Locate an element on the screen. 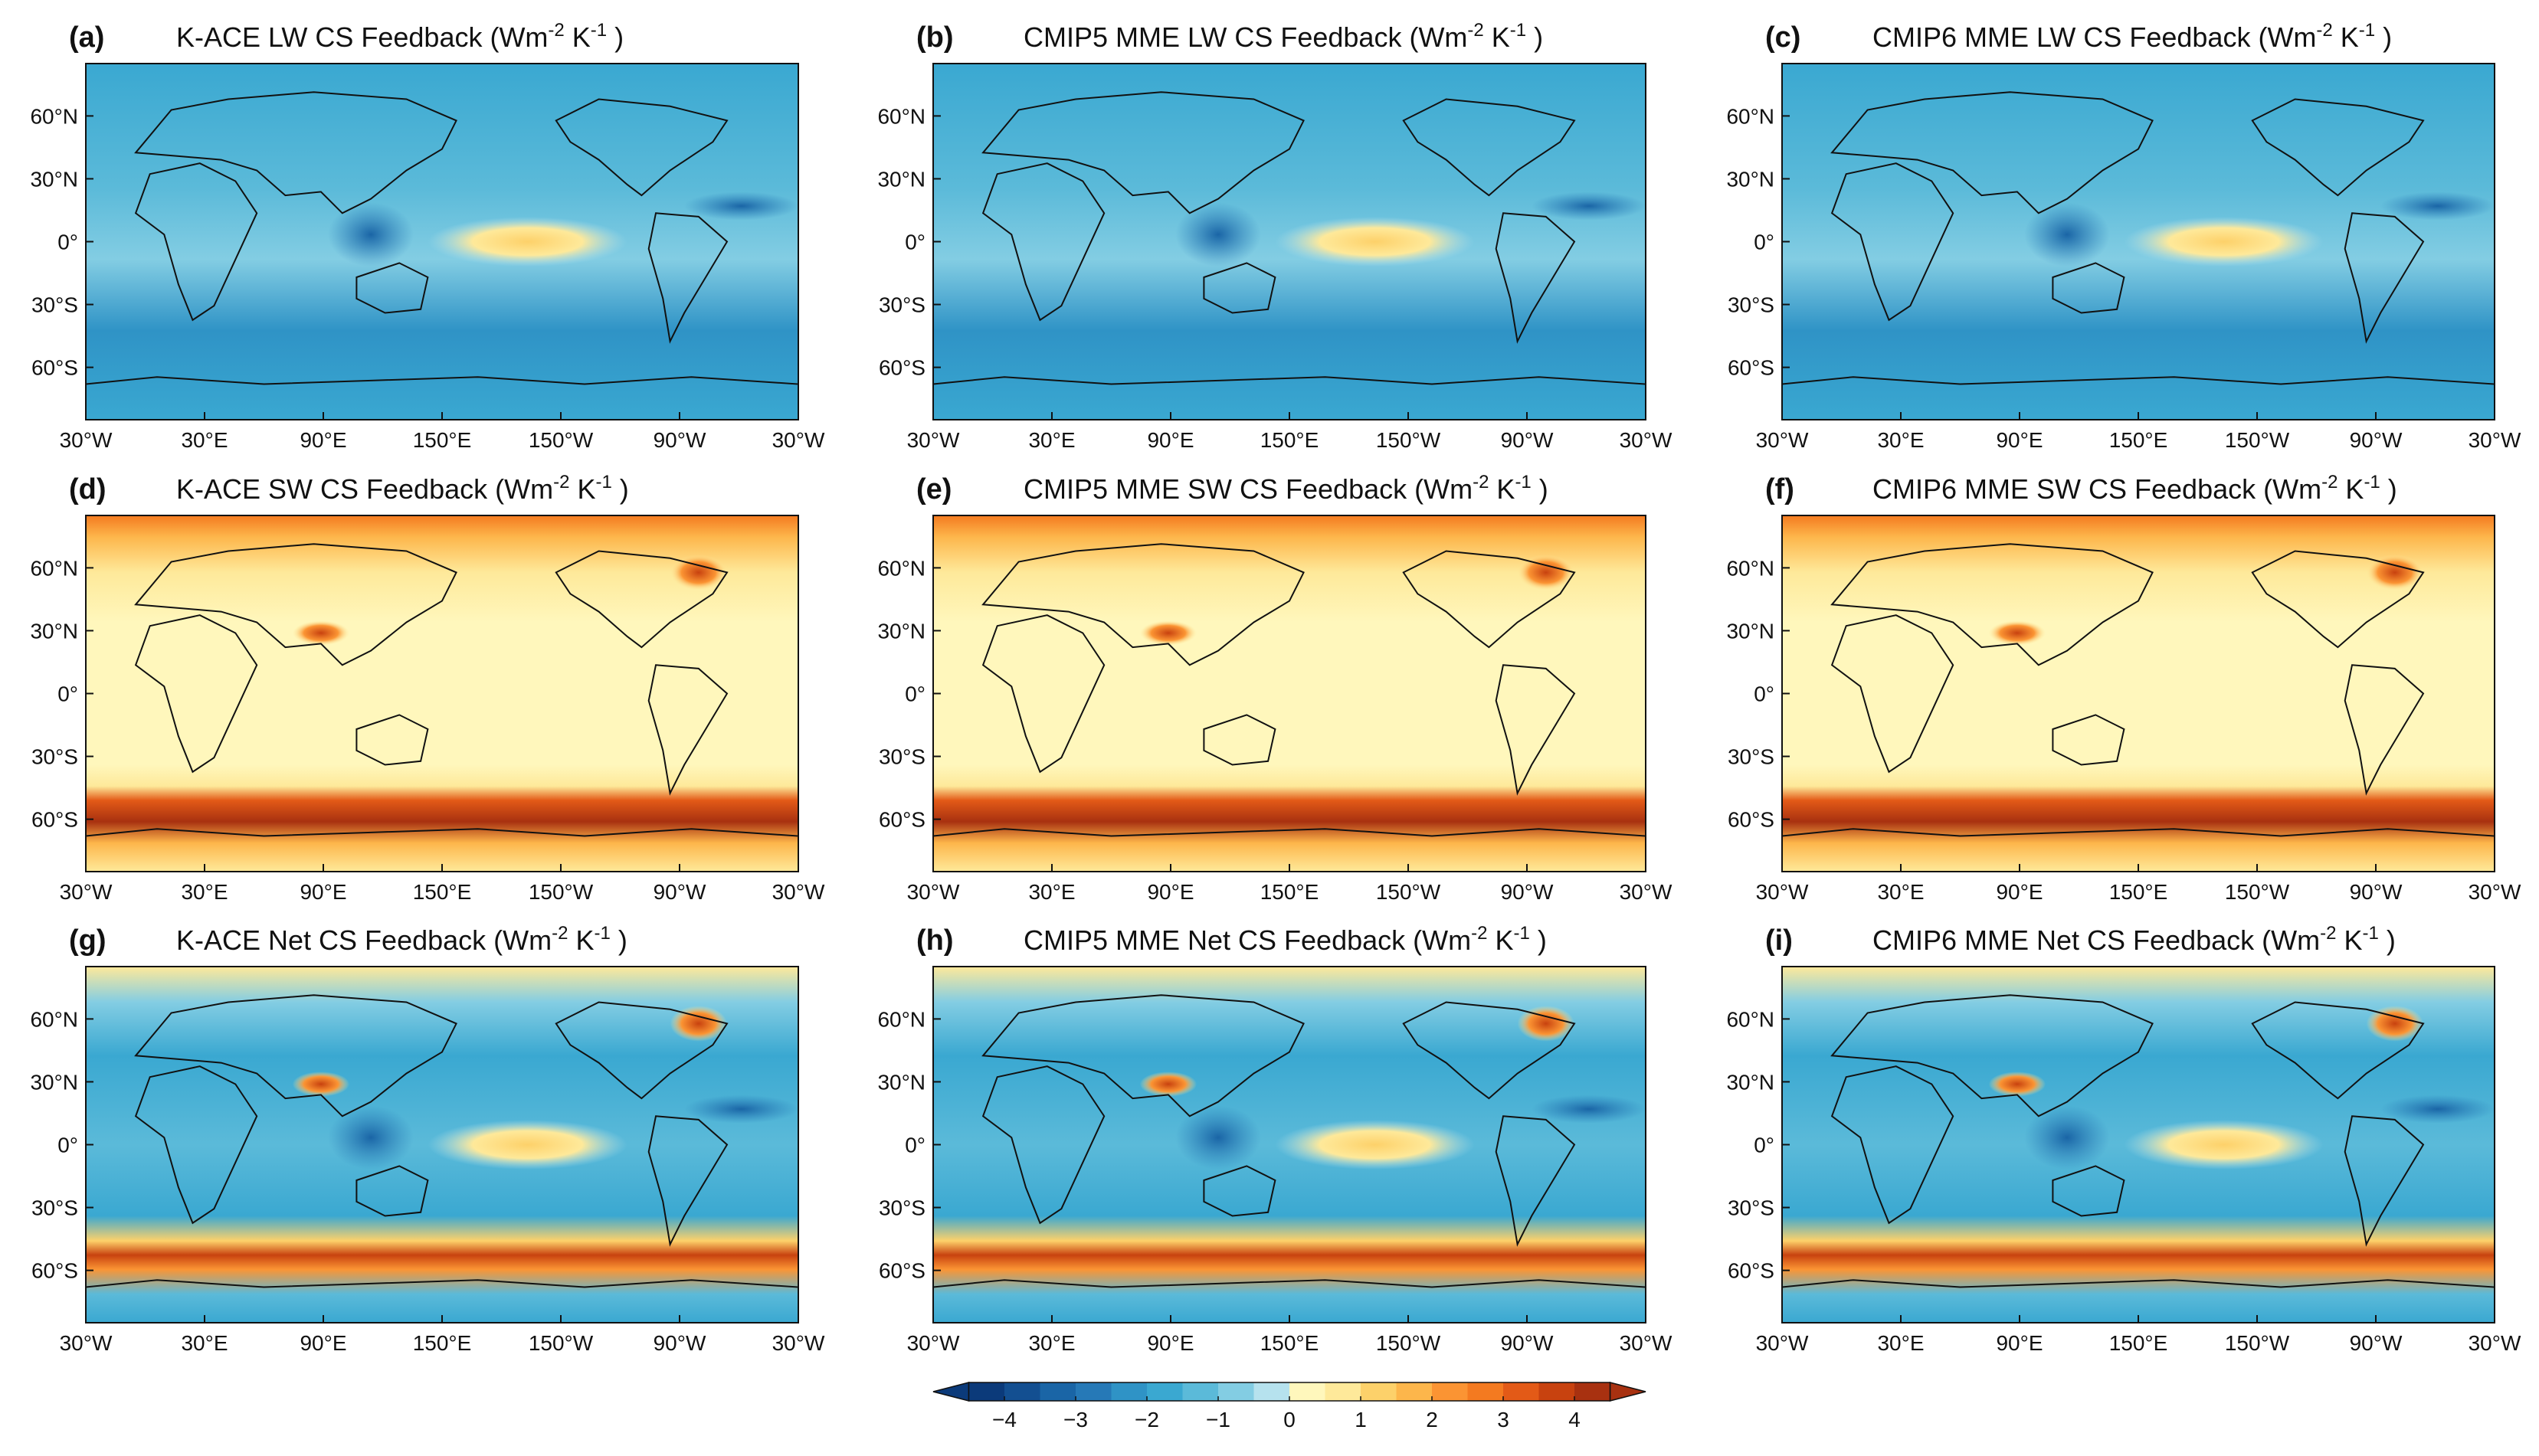  colorbar-tick-label: −1 is located at coordinates (1218, 1419).